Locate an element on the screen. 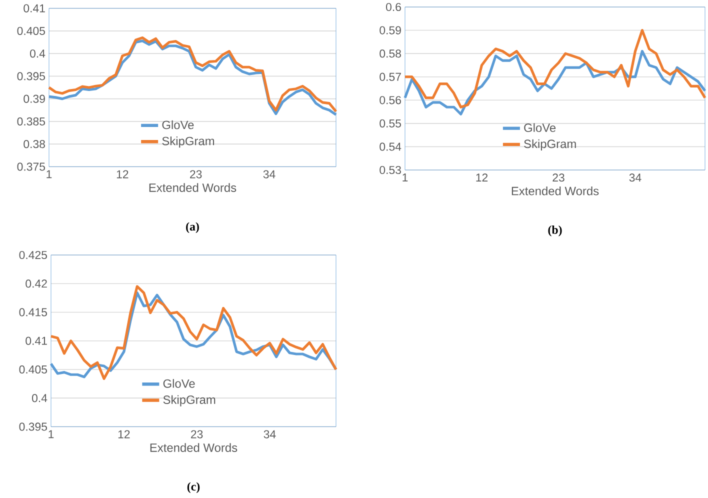  y-tick-label: 0.57 is located at coordinates (390, 76).